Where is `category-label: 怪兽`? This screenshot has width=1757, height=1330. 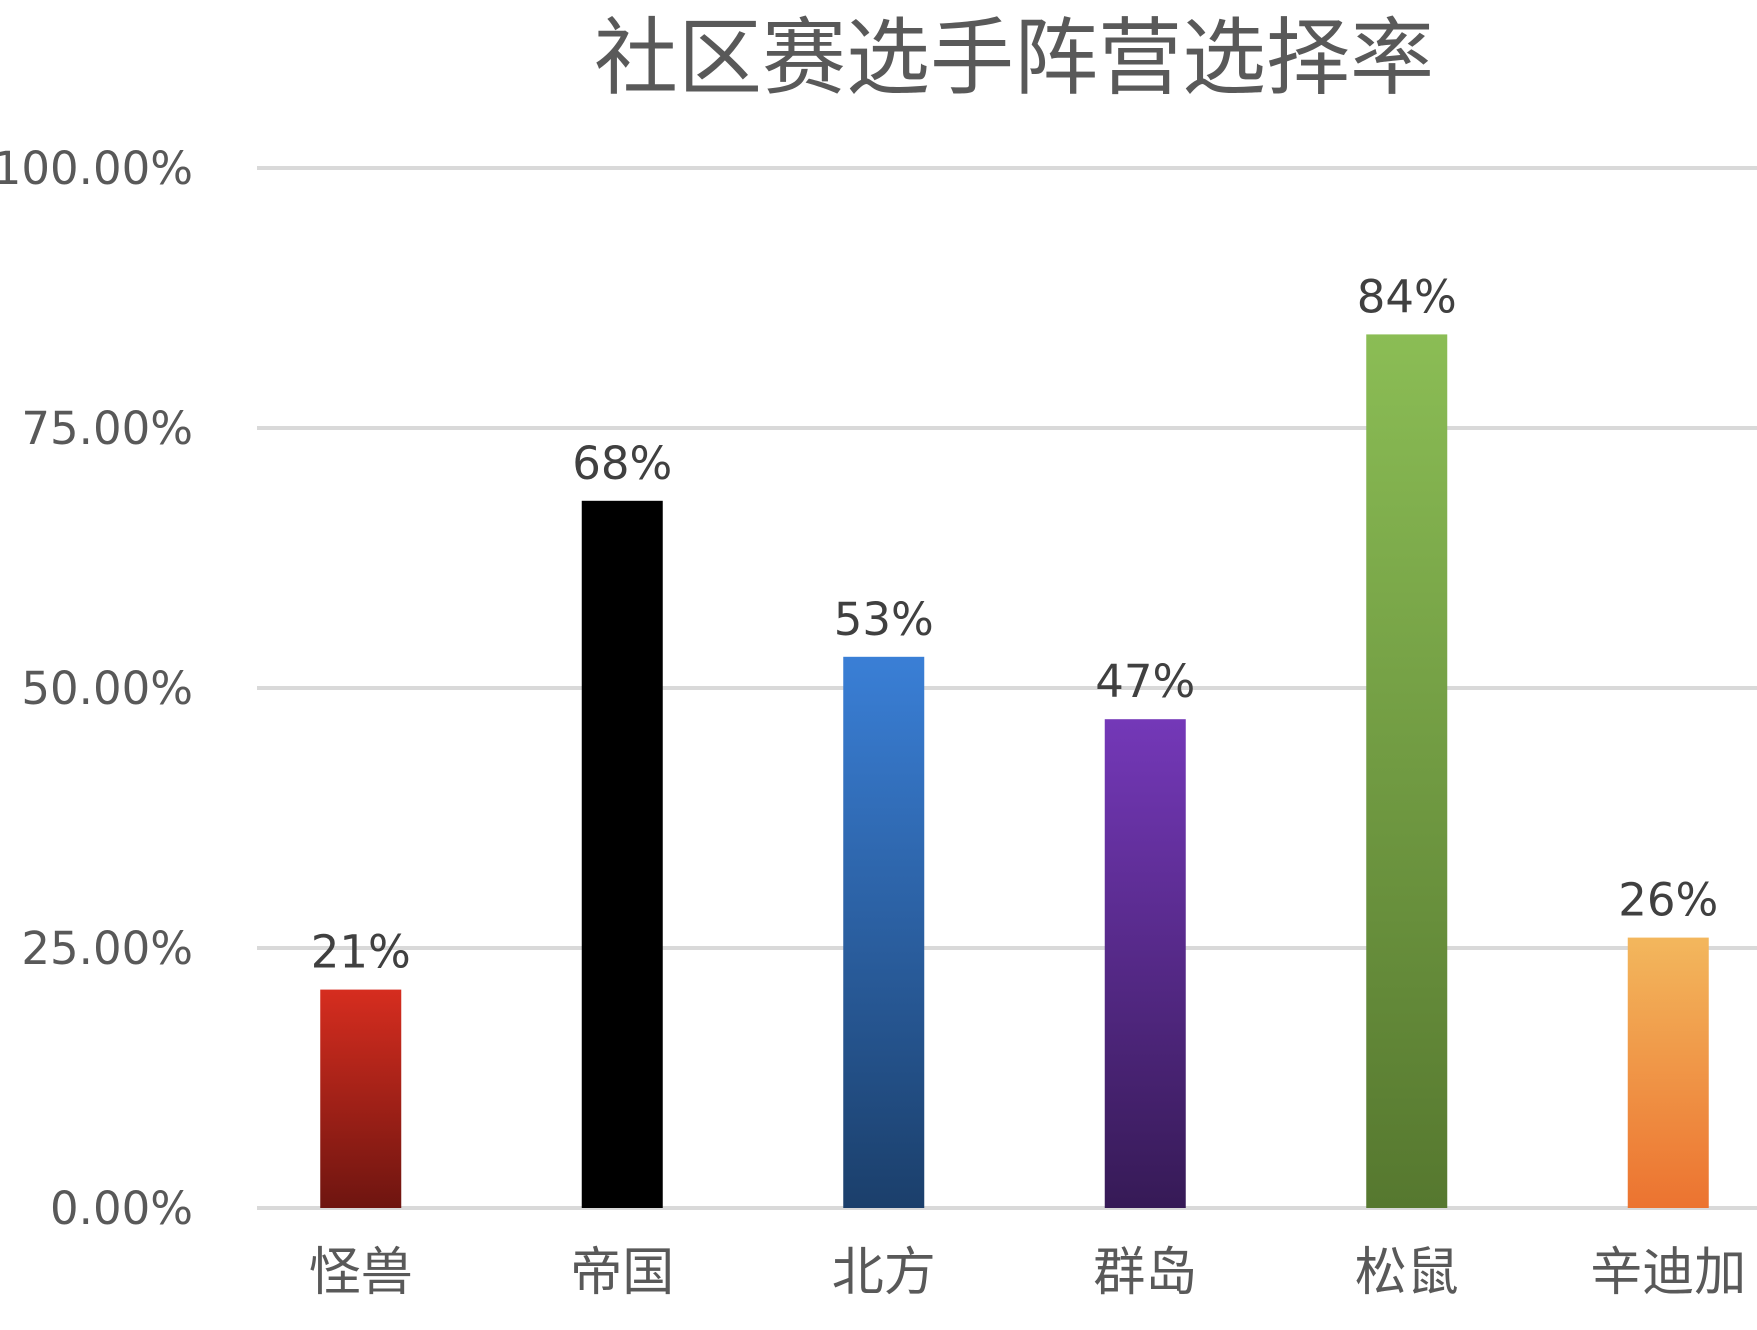 category-label: 怪兽 is located at coordinates (361, 1273).